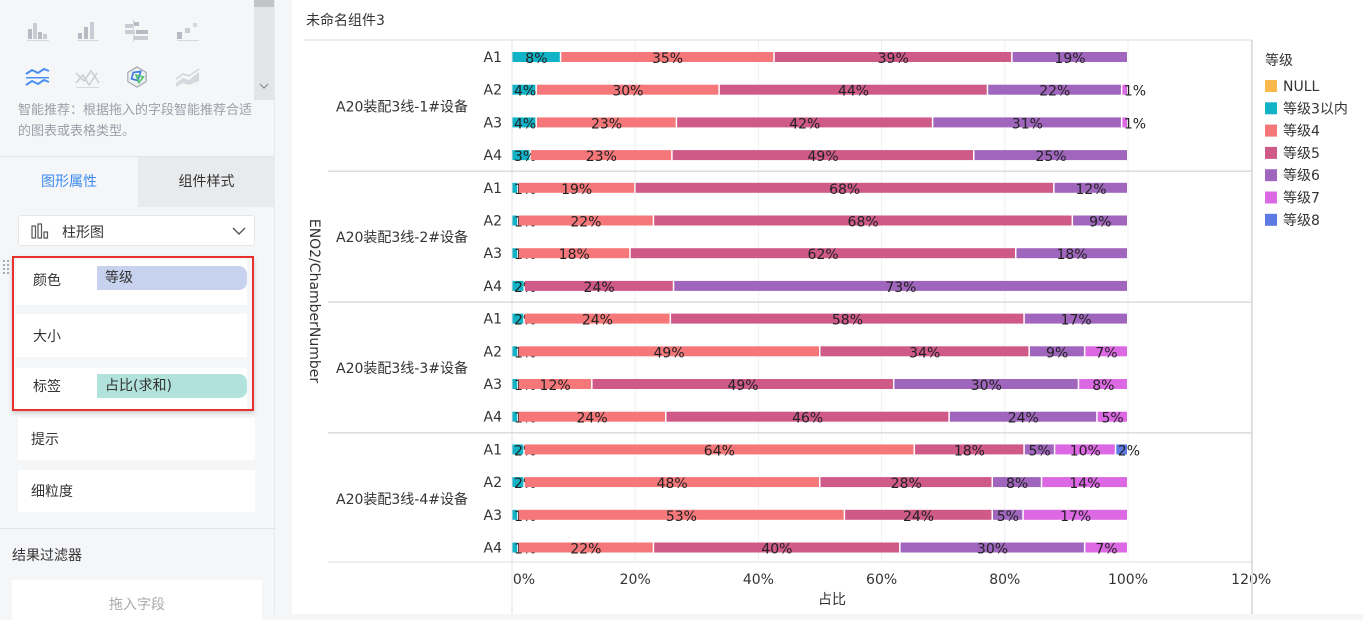 This screenshot has height=620, width=1363. I want to click on scrollbar-thumb, so click(264, 3).